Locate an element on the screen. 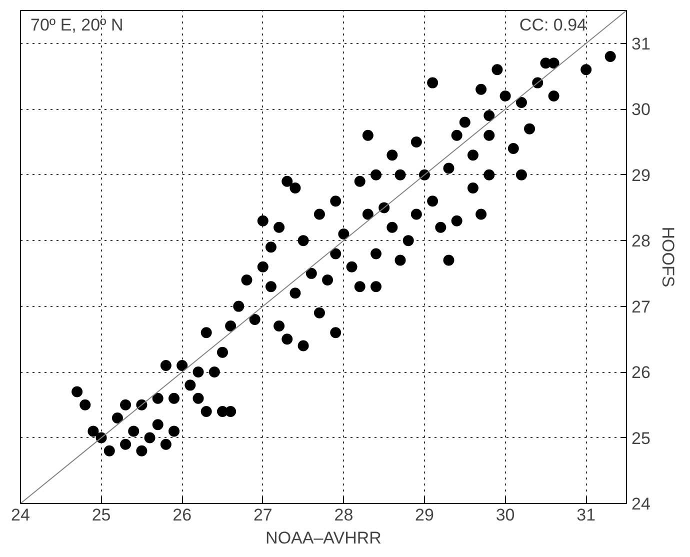 The width and height of the screenshot is (690, 557). y-tick-label: 25 is located at coordinates (641, 438).